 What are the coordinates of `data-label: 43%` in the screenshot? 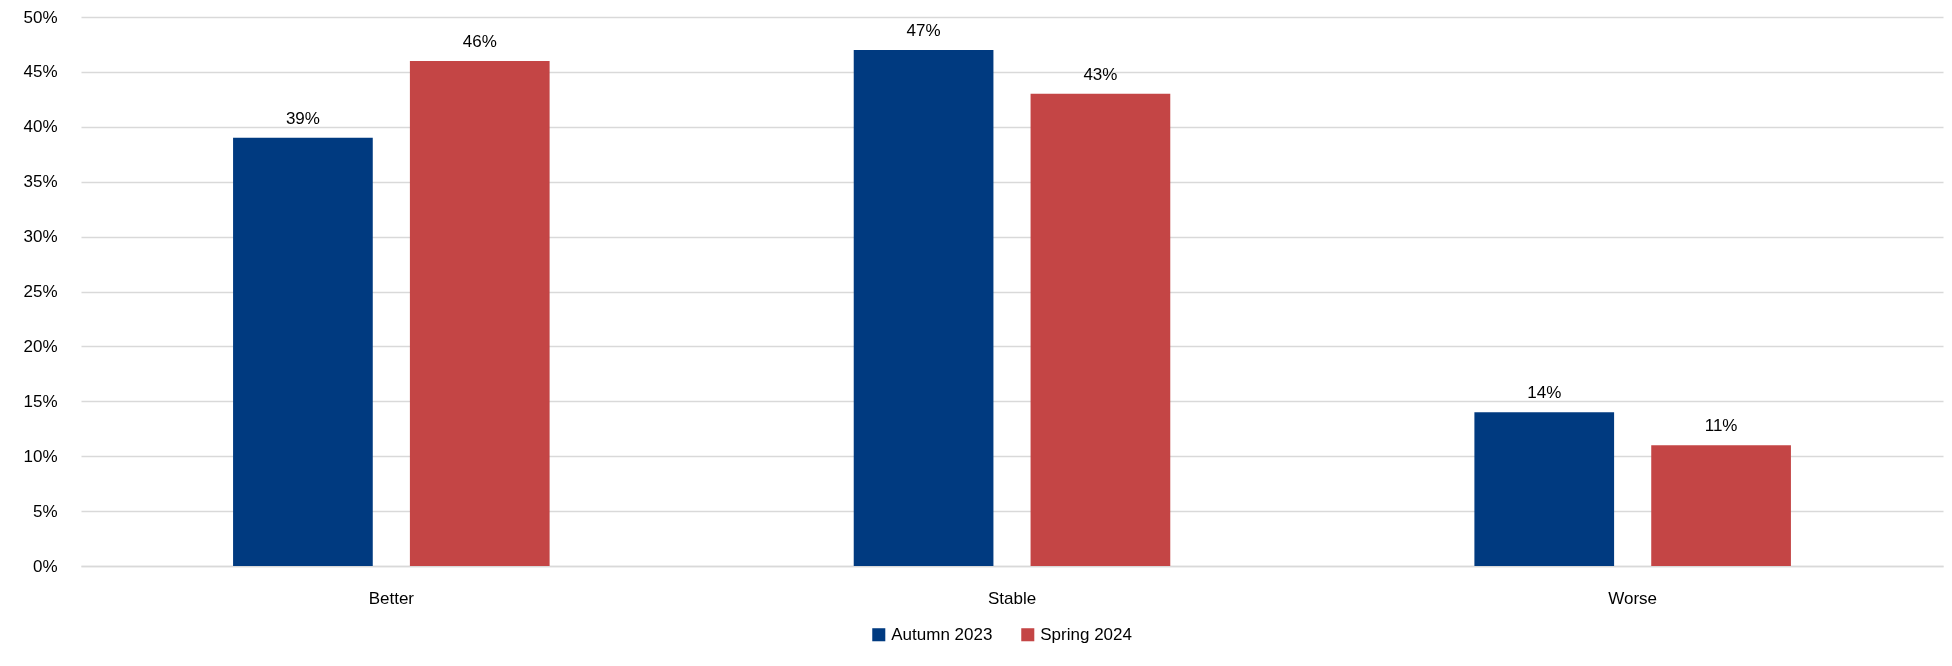 It's located at (1100, 74).